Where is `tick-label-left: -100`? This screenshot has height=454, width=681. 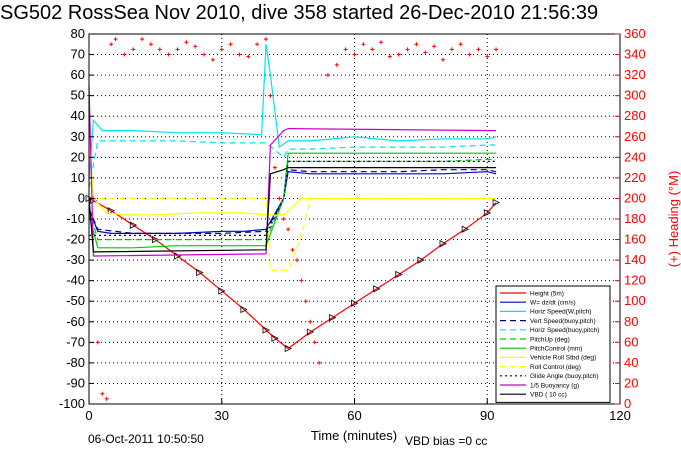 tick-label-left: -100 is located at coordinates (72, 403).